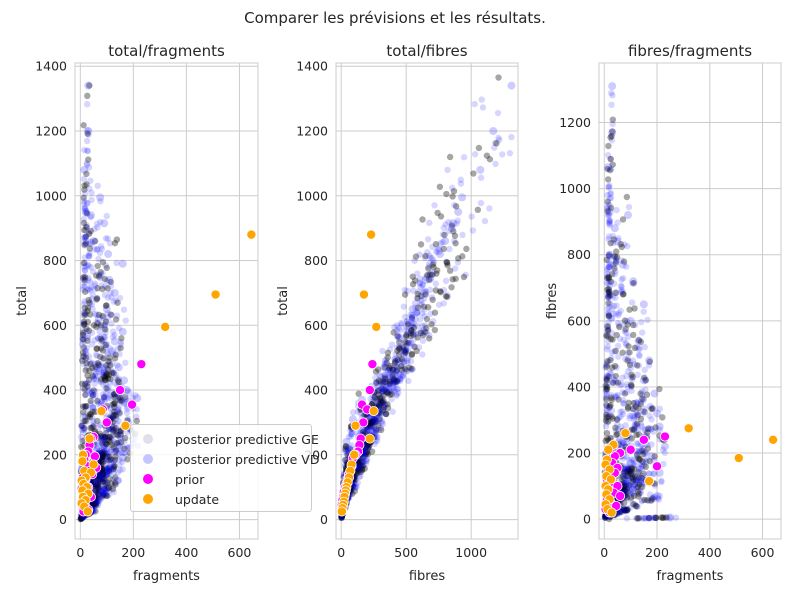 This screenshot has width=790, height=592. I want to click on legend-swatch-vd, so click(148, 459).